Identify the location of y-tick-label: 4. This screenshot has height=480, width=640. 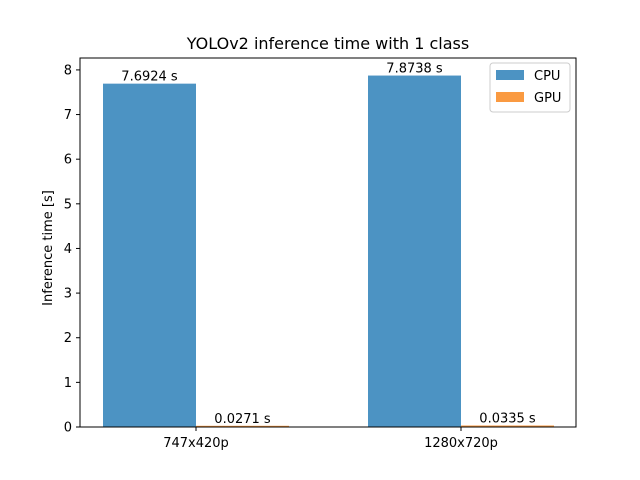
(68, 249).